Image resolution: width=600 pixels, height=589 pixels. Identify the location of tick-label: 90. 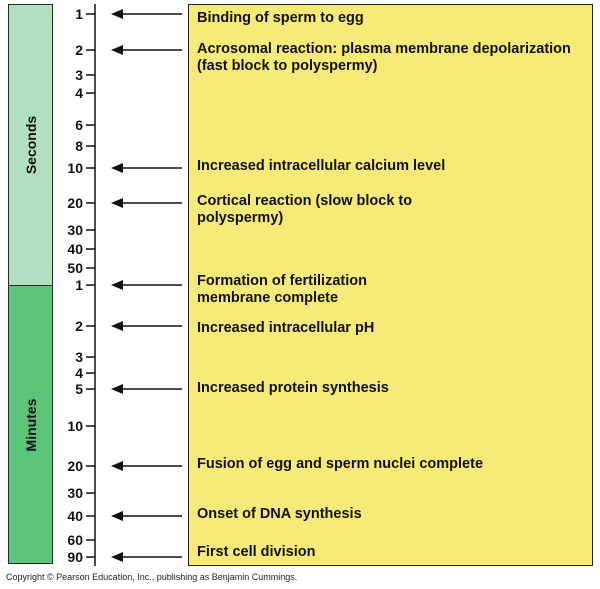
(75, 557).